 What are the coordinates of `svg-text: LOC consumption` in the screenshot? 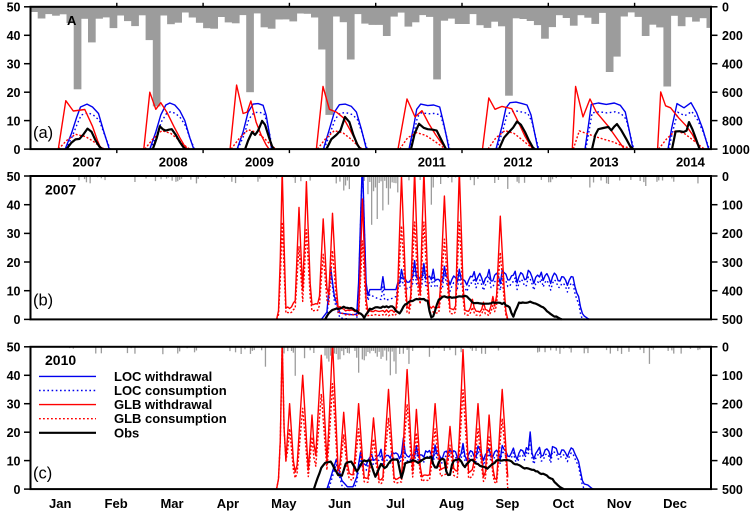 It's located at (170, 390).